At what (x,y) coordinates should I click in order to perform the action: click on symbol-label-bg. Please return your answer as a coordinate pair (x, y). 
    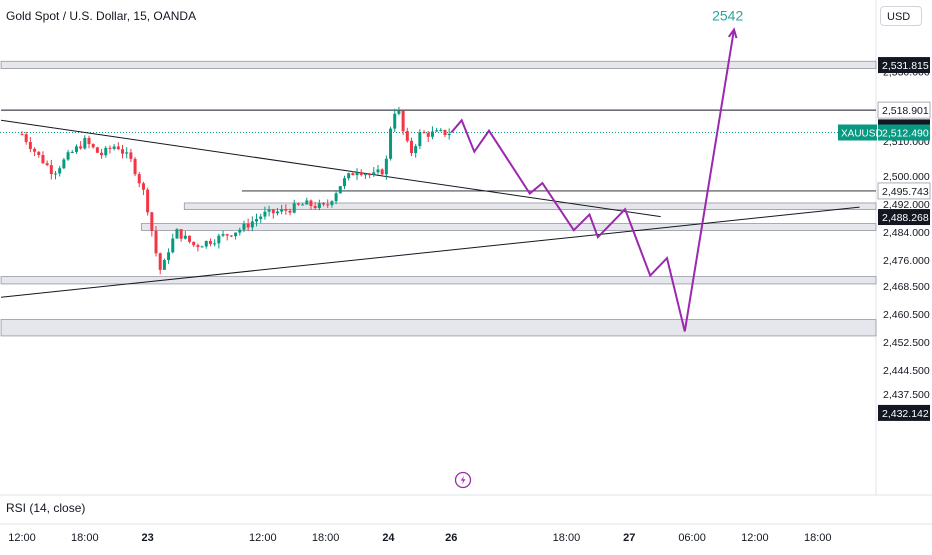
    Looking at the image, I should click on (857, 132).